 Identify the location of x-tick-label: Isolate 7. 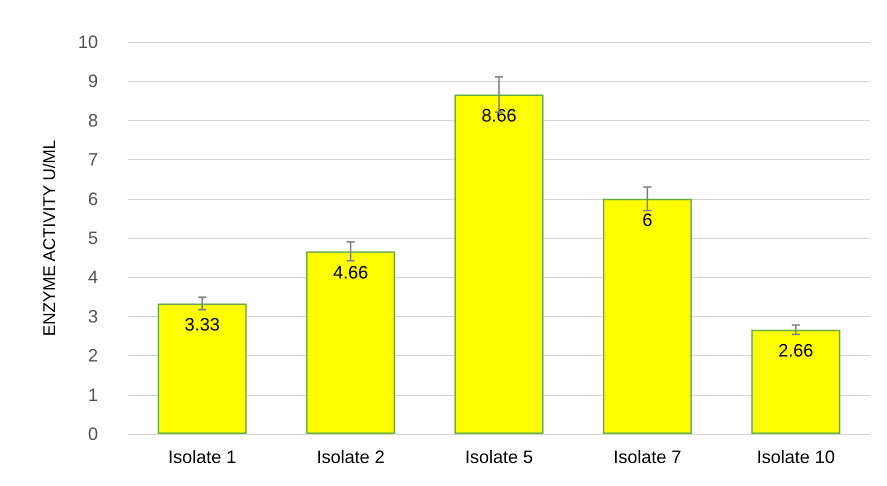
(647, 457).